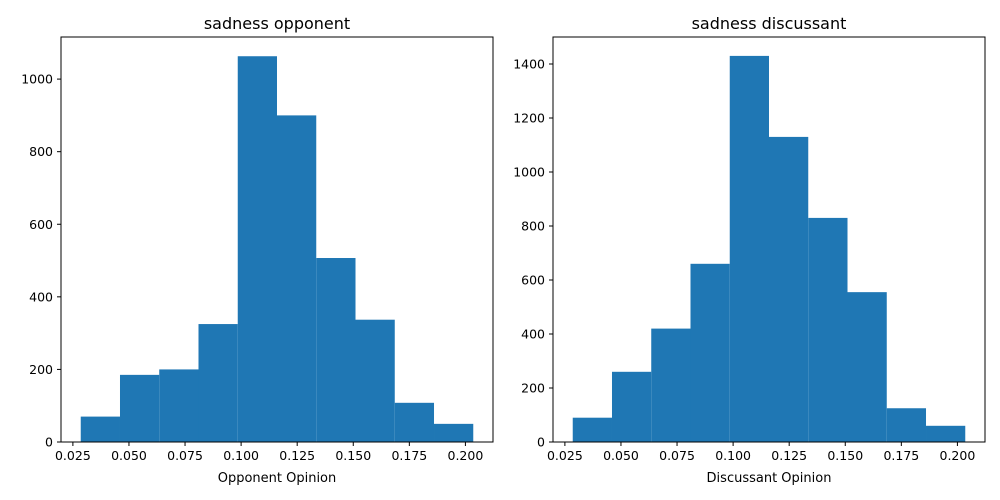  I want to click on right-y-tick-label: 0, so click(541, 442).